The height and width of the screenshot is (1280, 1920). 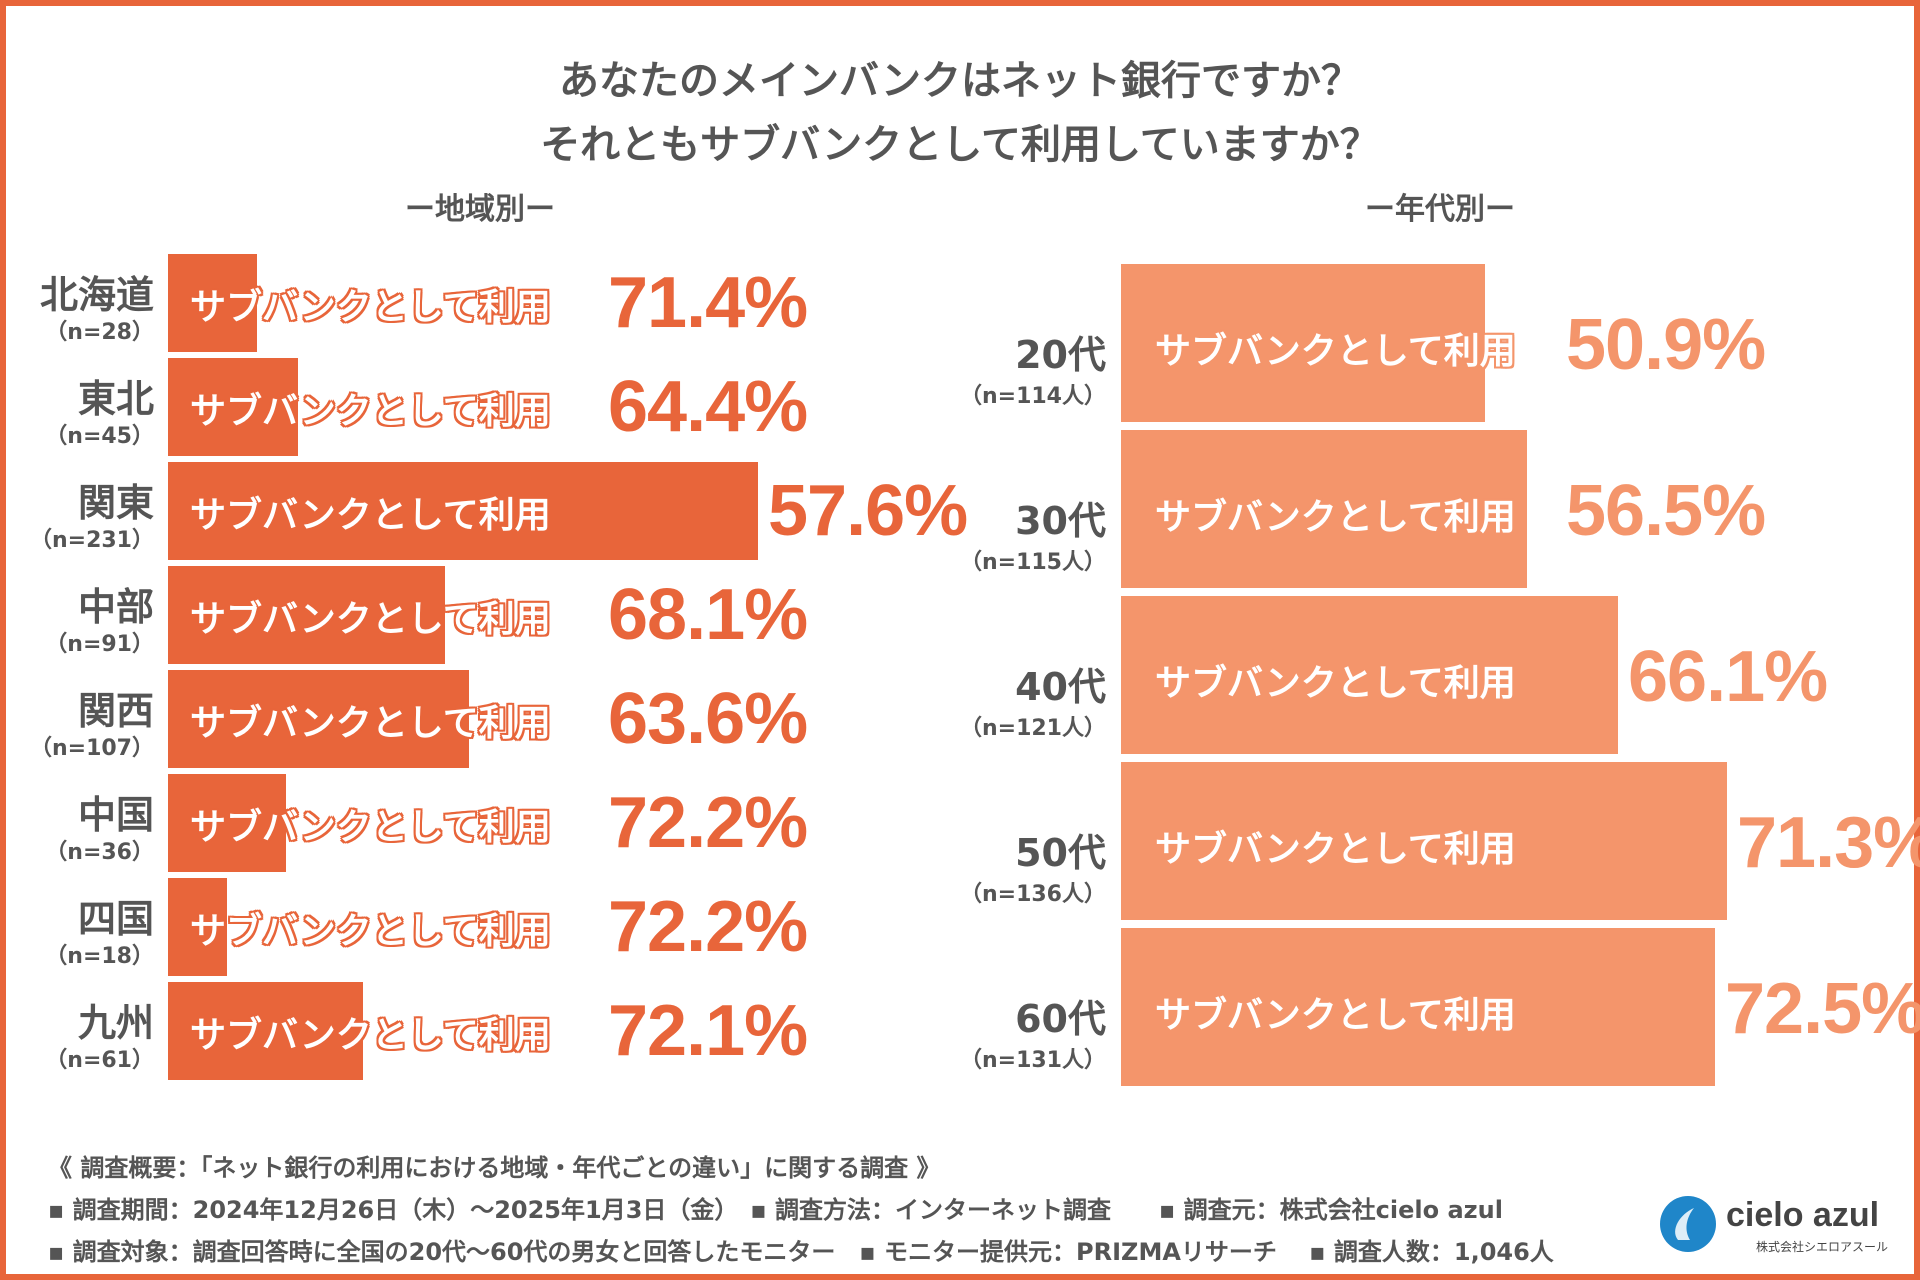 What do you see at coordinates (99, 852) in the screenshot?
I see `region-sample-size: （n=36）` at bounding box center [99, 852].